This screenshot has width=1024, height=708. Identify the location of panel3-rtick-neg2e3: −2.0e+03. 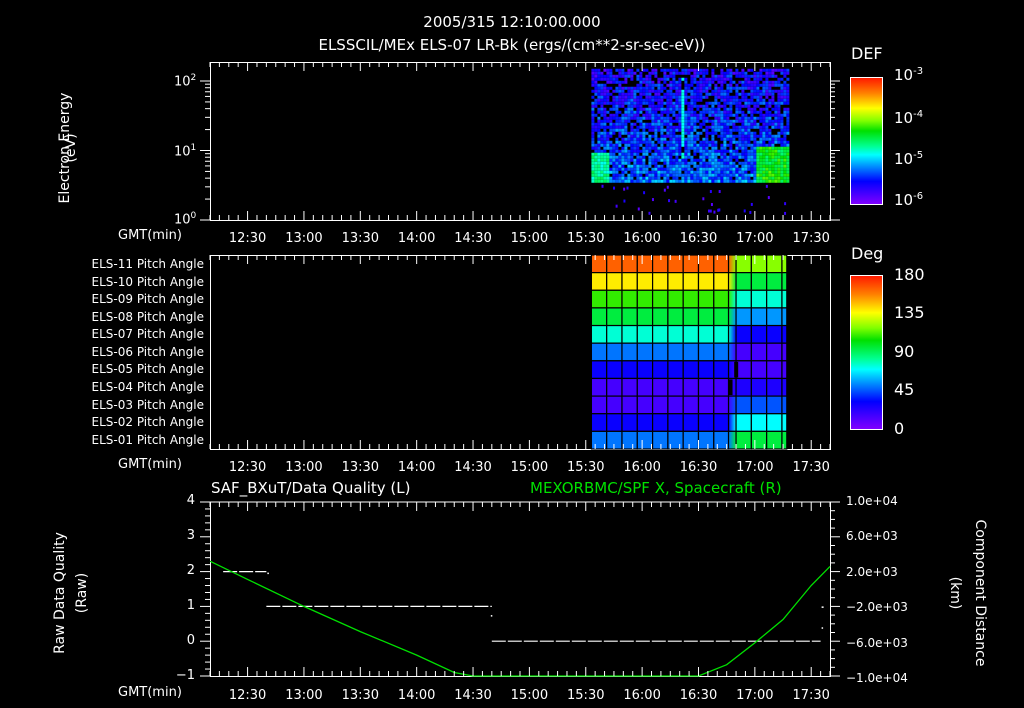
(877, 607).